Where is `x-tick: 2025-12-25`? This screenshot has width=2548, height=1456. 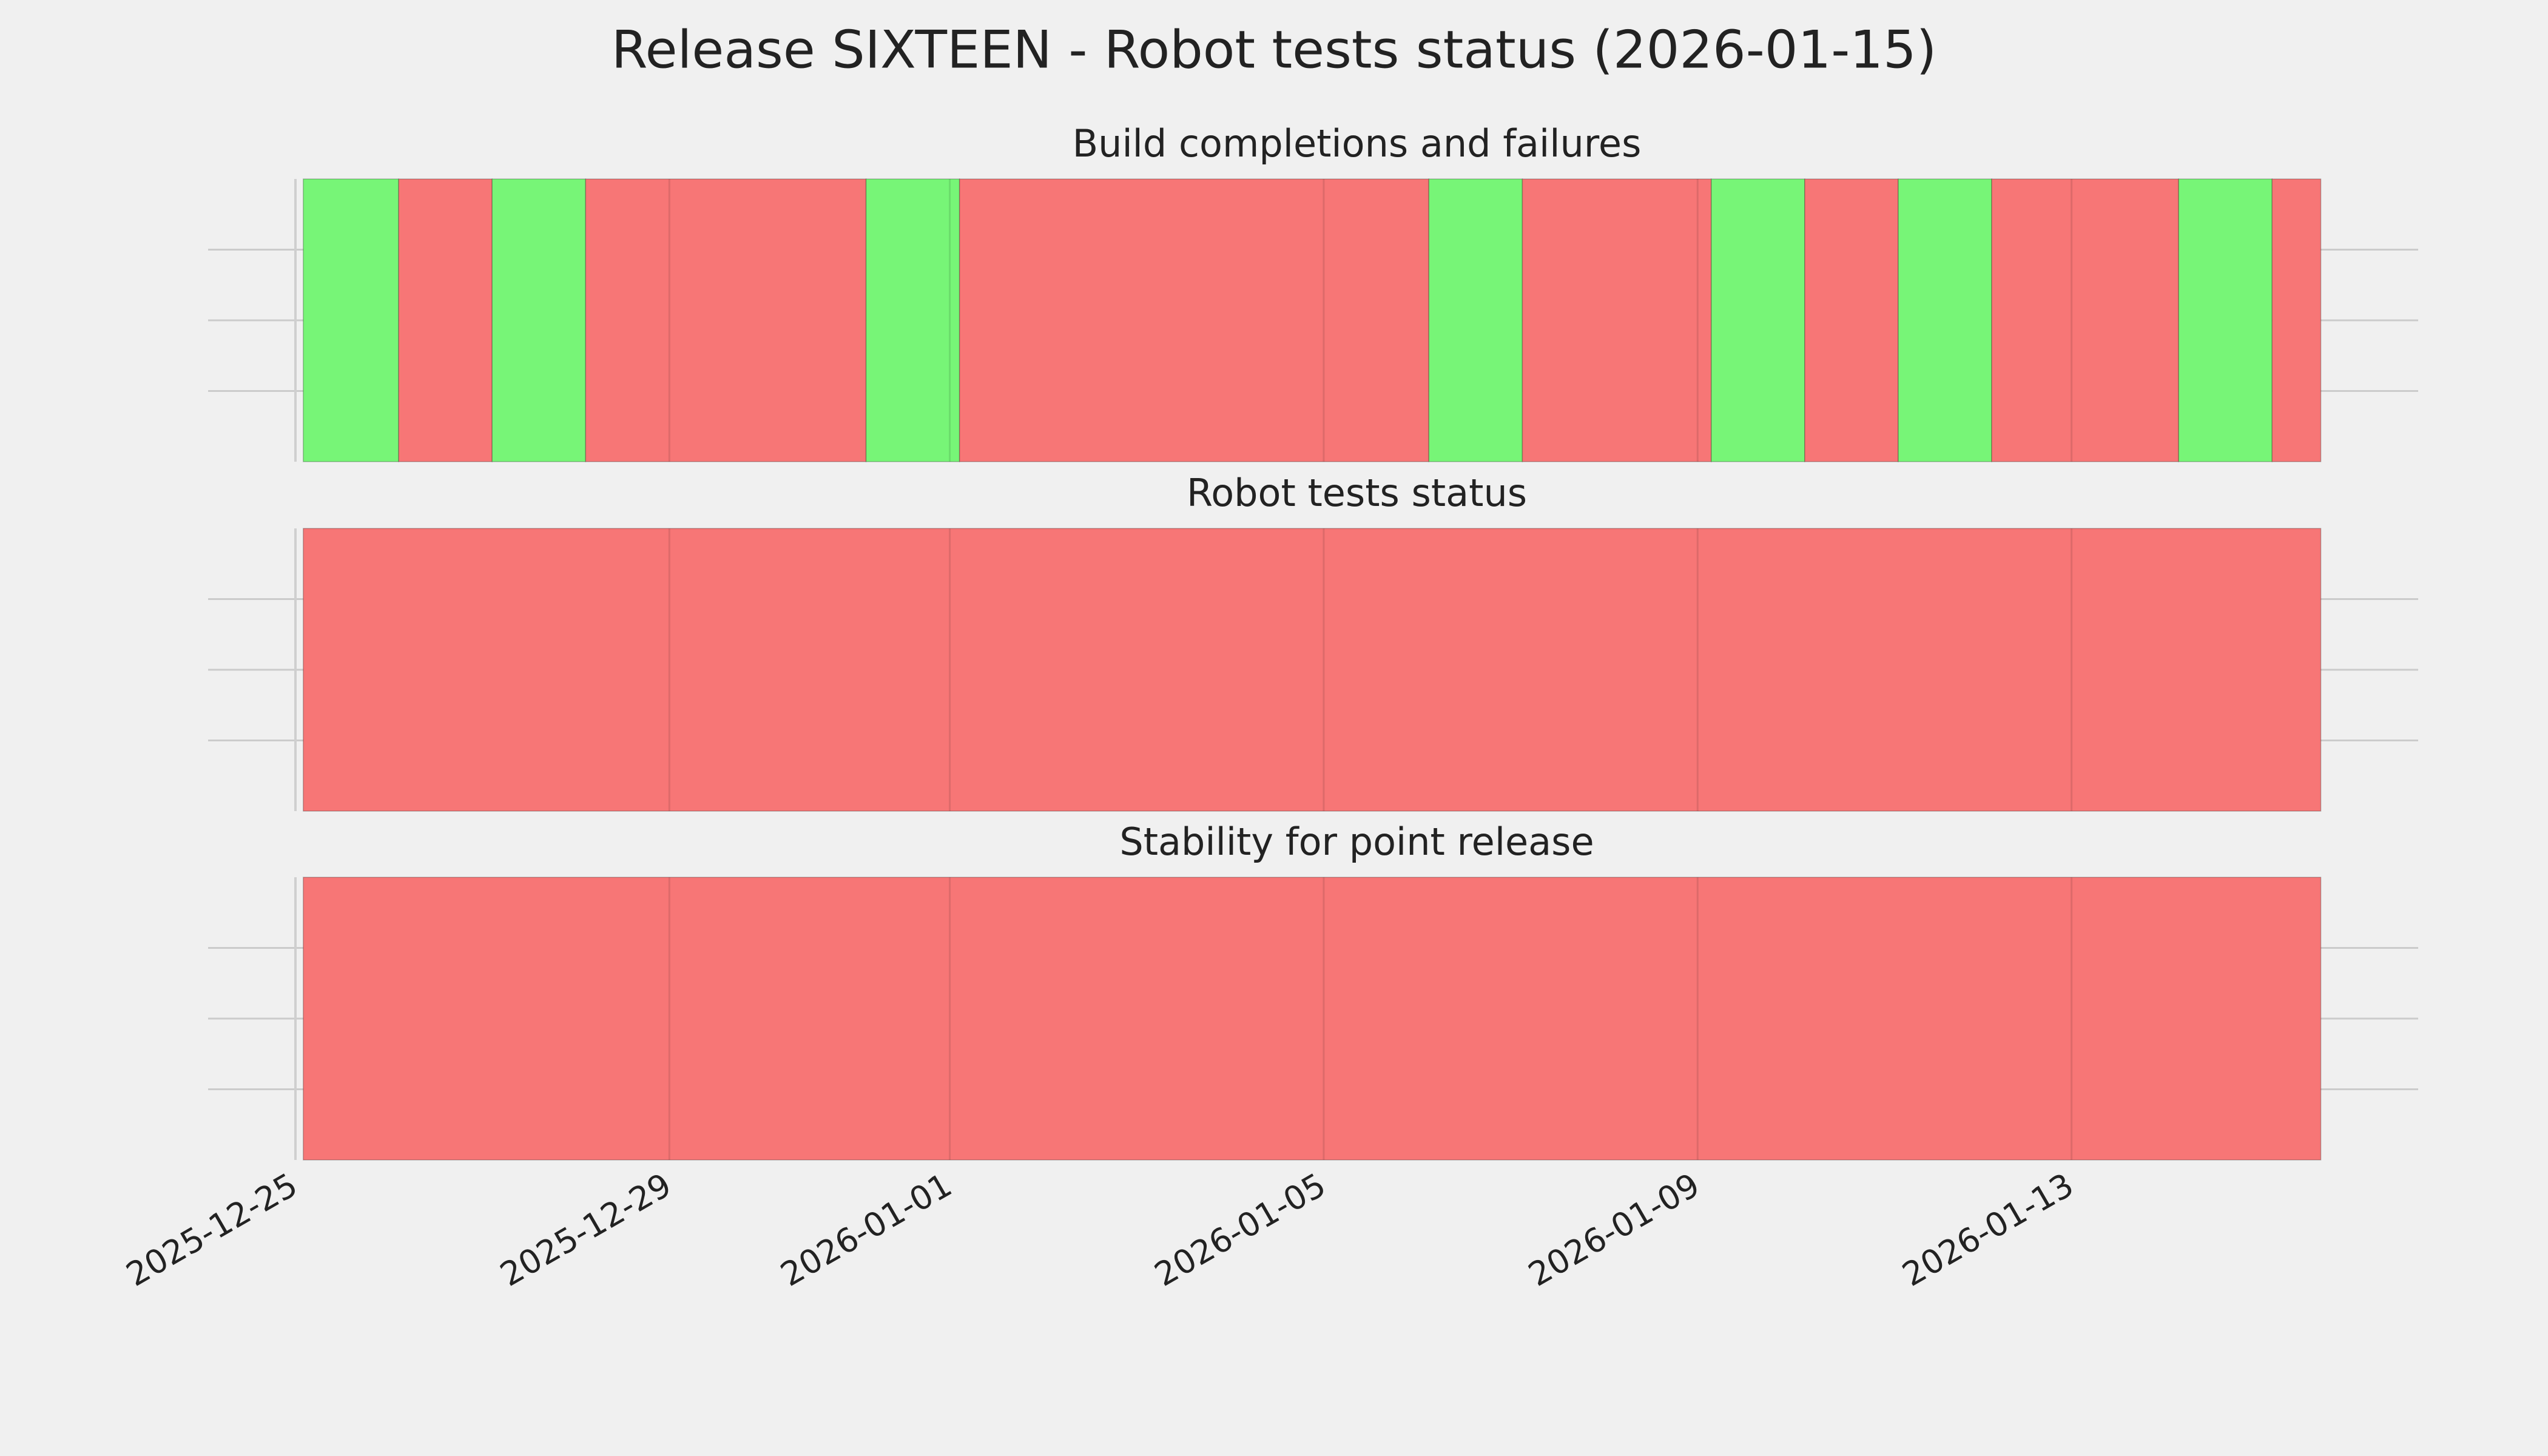 x-tick: 2025-12-25 is located at coordinates (212, 1229).